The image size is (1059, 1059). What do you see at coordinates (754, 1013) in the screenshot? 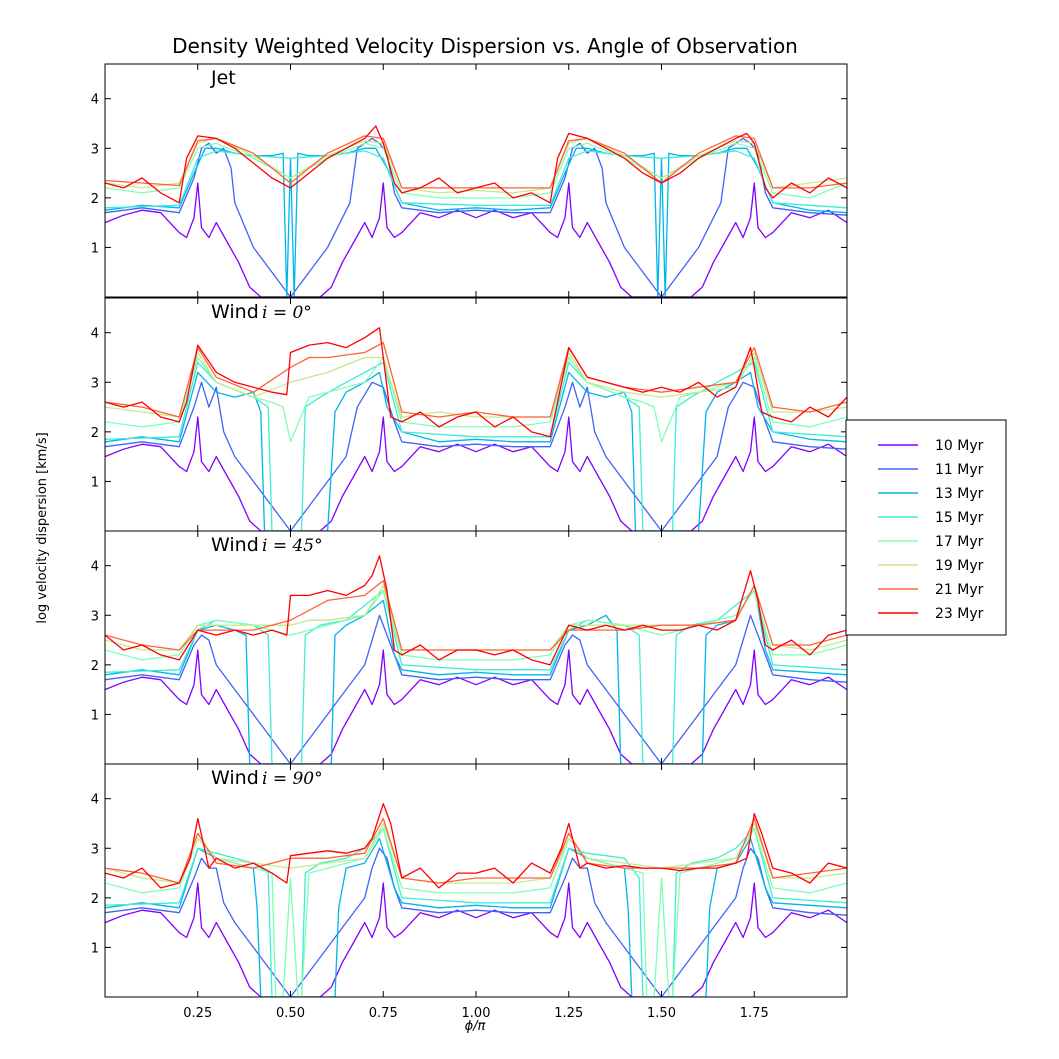
I see `x-tick-label: 1.75` at bounding box center [754, 1013].